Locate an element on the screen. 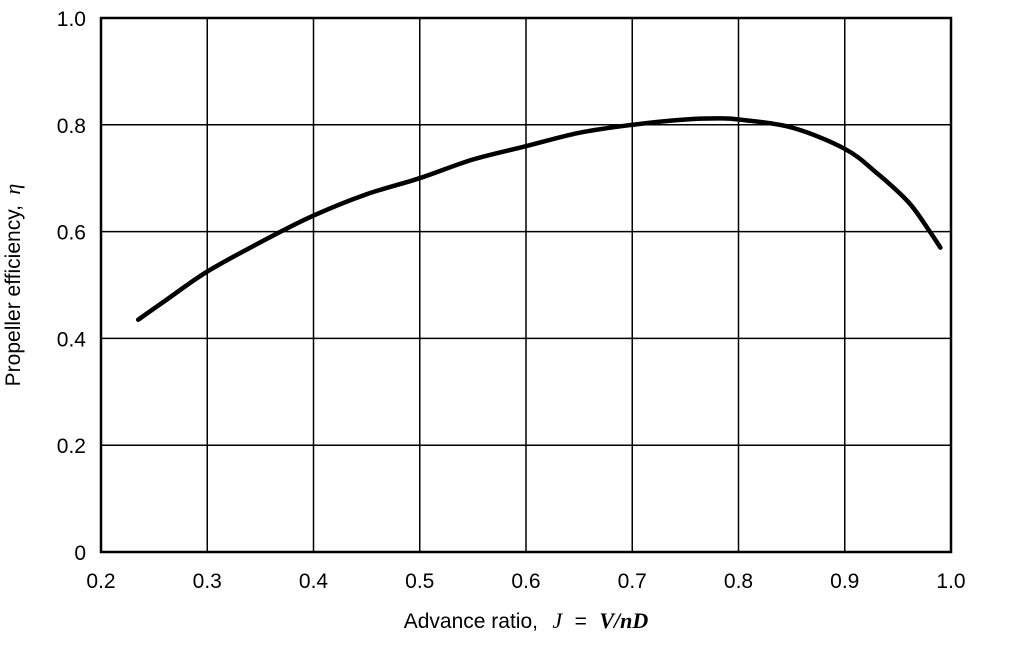  x-tick-label: 0.8 is located at coordinates (738, 581).